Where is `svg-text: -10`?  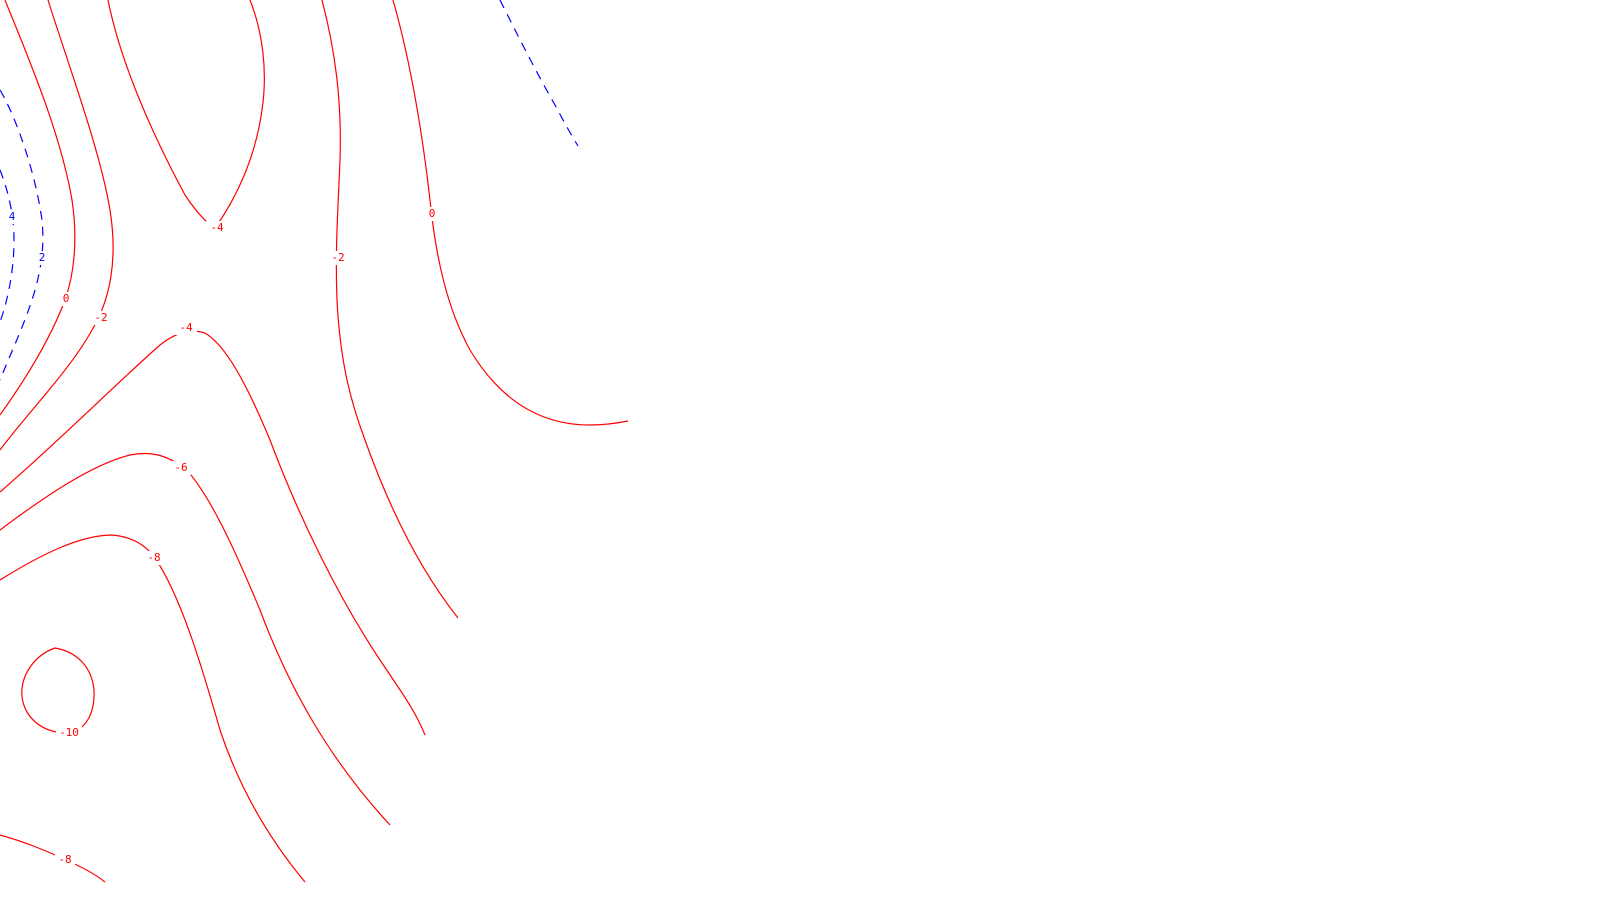 svg-text: -10 is located at coordinates (69, 732).